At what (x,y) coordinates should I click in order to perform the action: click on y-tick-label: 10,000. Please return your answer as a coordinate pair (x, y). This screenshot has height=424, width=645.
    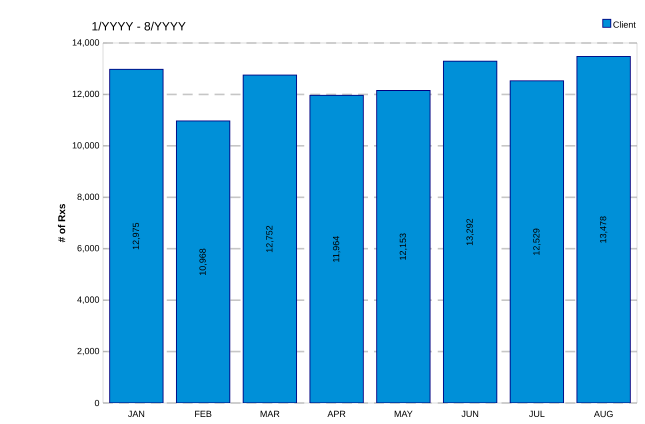
    Looking at the image, I should click on (86, 146).